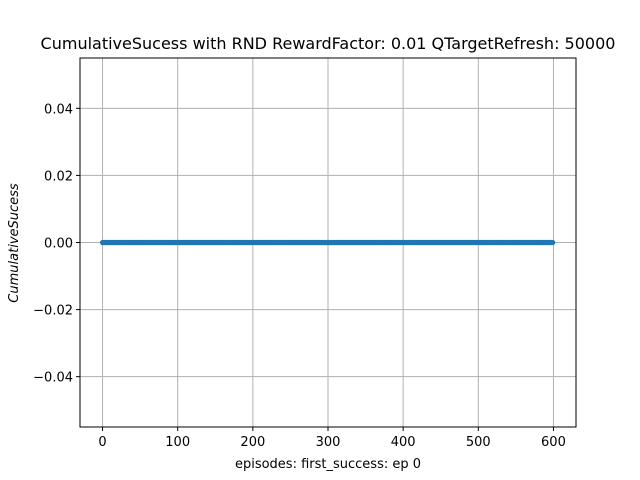 This screenshot has width=640, height=480. I want to click on y-tick-label: 0.04, so click(58, 109).